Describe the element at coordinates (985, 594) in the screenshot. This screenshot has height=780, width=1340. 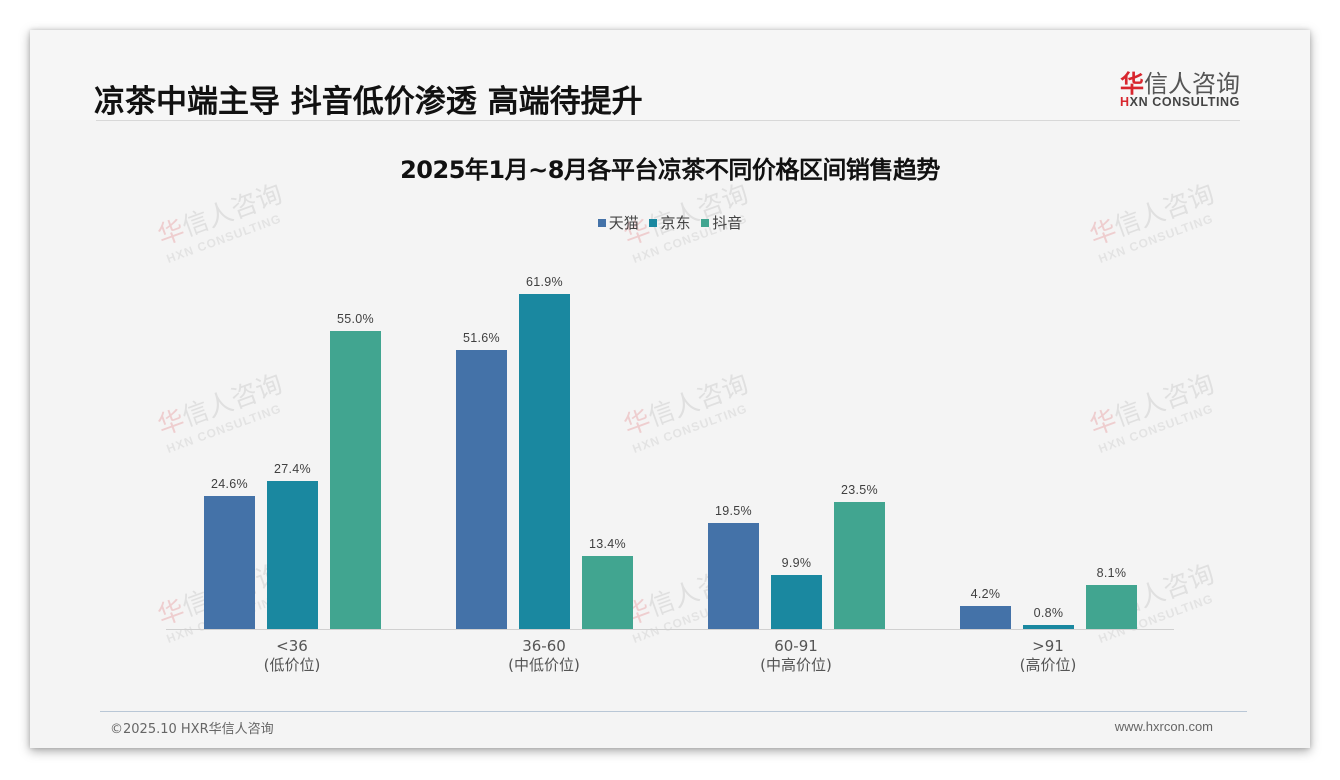
I see `bar-value-label: 4.2%` at that location.